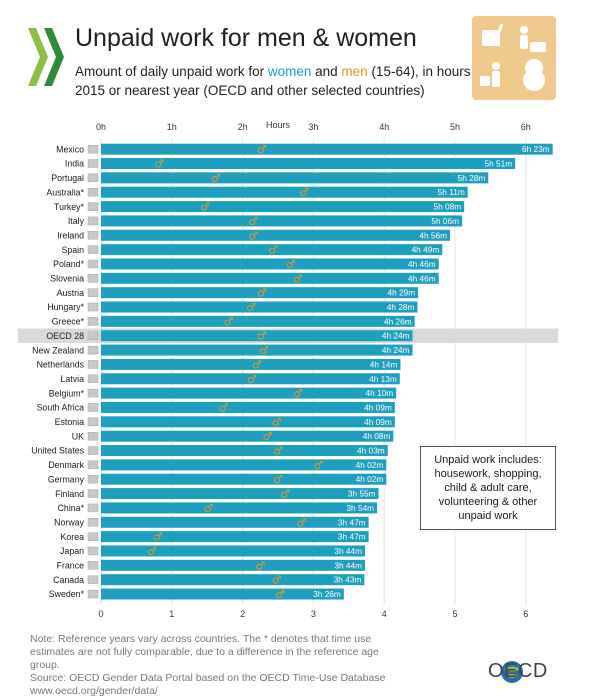 The width and height of the screenshot is (604, 700). What do you see at coordinates (69, 522) in the screenshot?
I see `country-label: Norway` at bounding box center [69, 522].